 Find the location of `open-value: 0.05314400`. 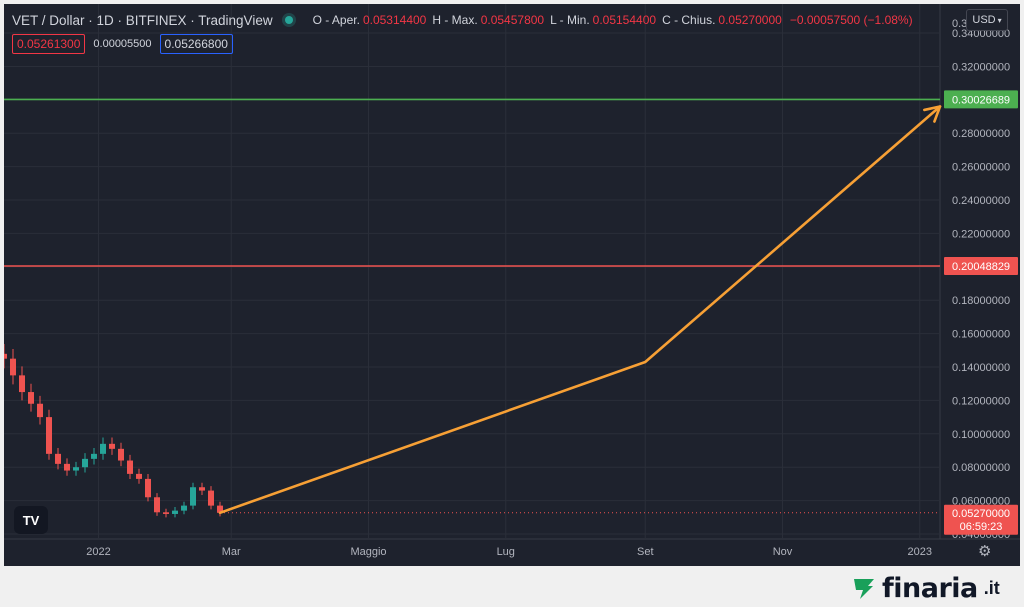

open-value: 0.05314400 is located at coordinates (394, 20).